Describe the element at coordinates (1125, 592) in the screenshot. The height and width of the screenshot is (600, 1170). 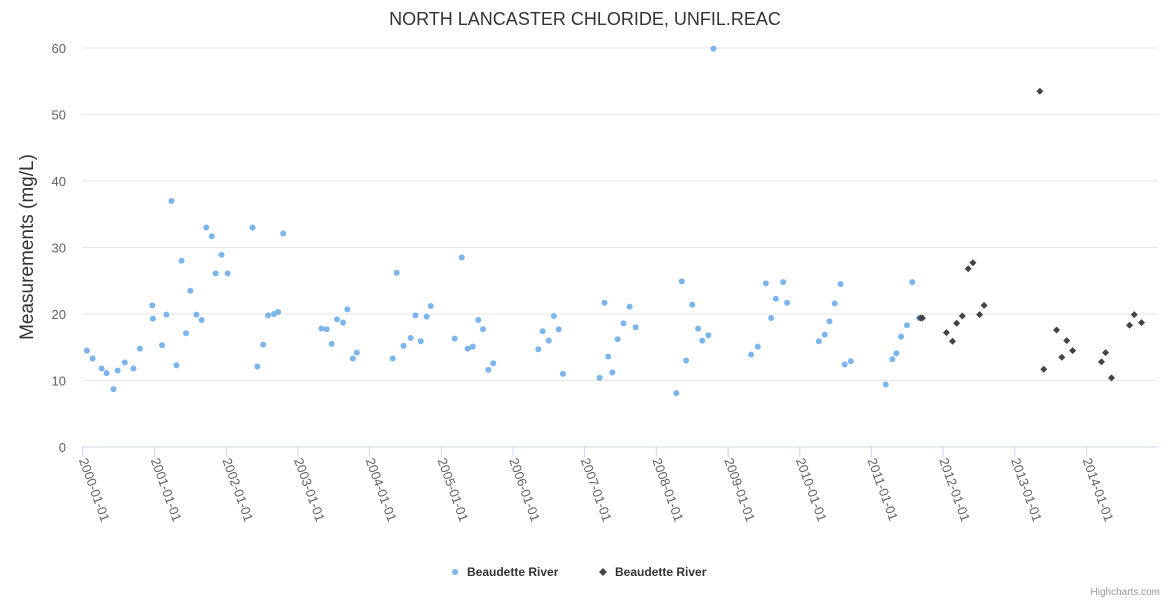
I see `credits-link: Highcharts.com` at that location.